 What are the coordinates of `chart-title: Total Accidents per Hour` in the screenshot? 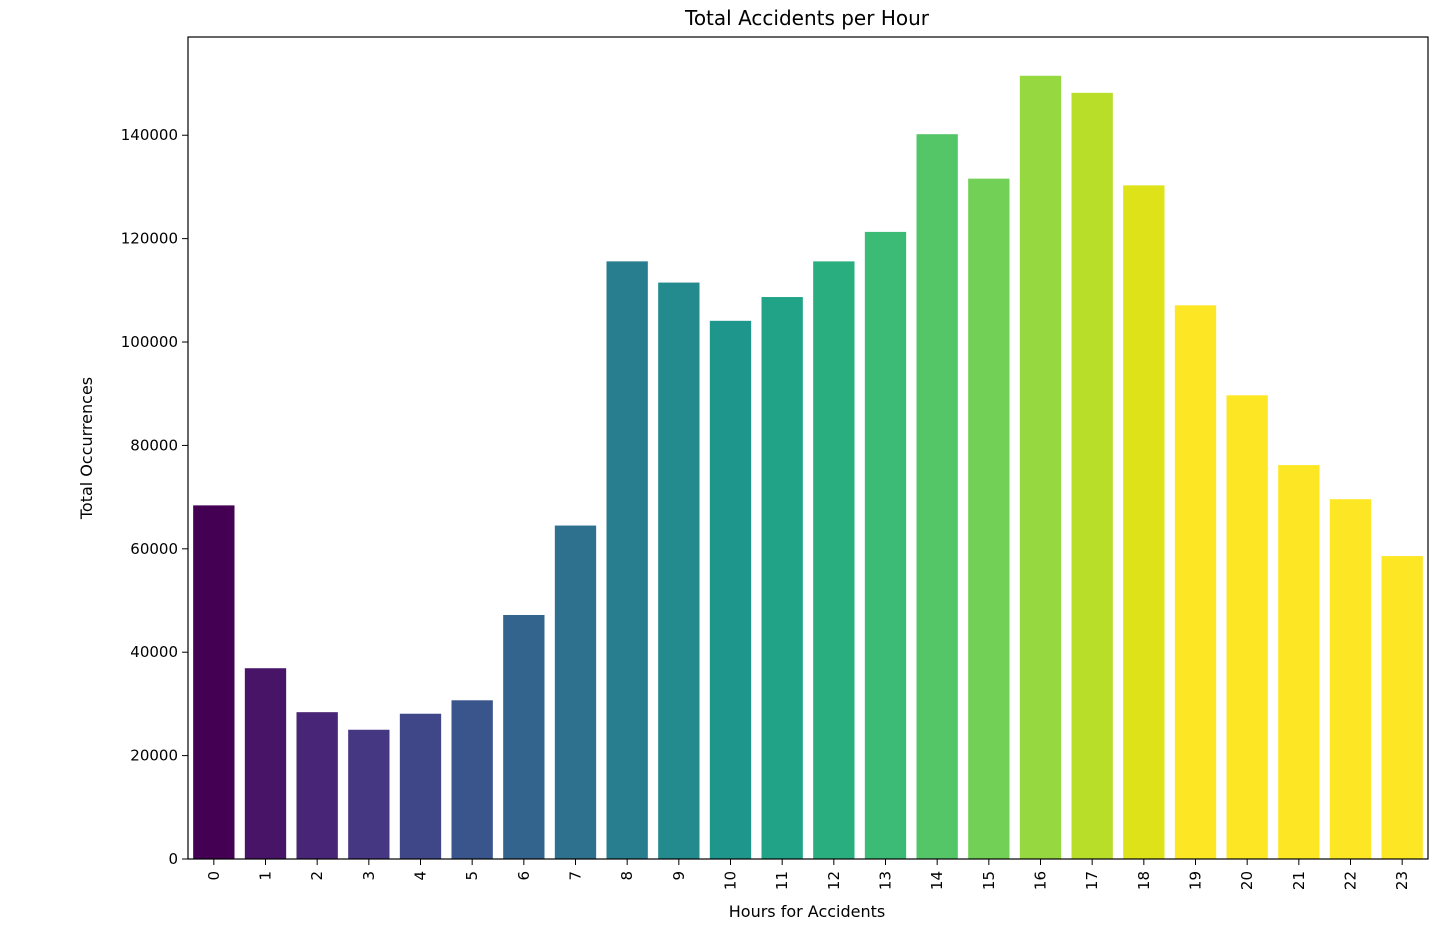 It's located at (807, 18).